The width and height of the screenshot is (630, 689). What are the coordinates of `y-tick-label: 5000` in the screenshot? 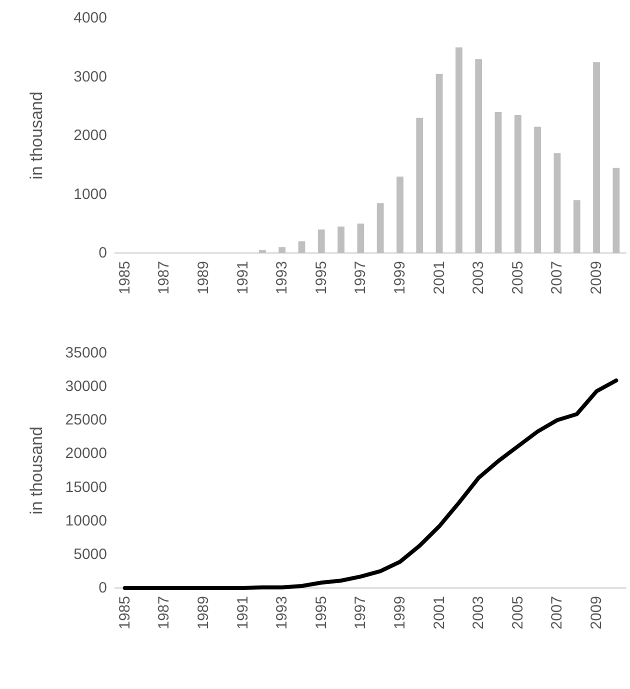 It's located at (90, 554).